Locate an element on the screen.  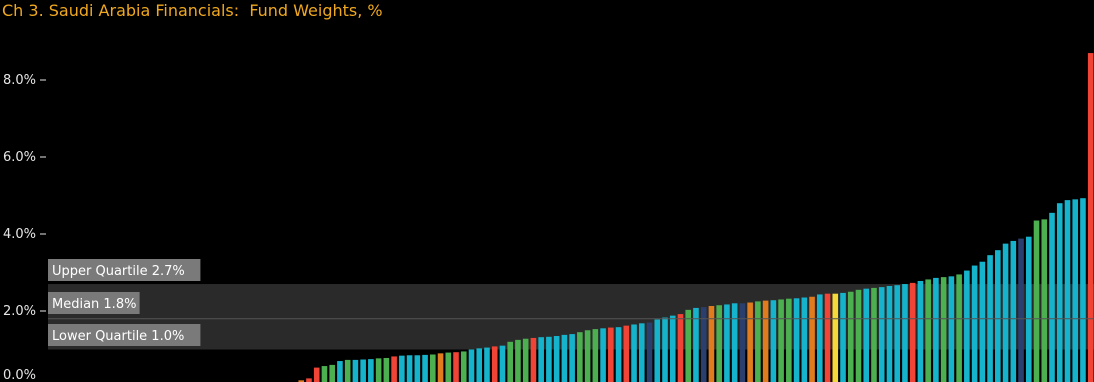
y-tick-label: 0.0% is located at coordinates (19, 375).